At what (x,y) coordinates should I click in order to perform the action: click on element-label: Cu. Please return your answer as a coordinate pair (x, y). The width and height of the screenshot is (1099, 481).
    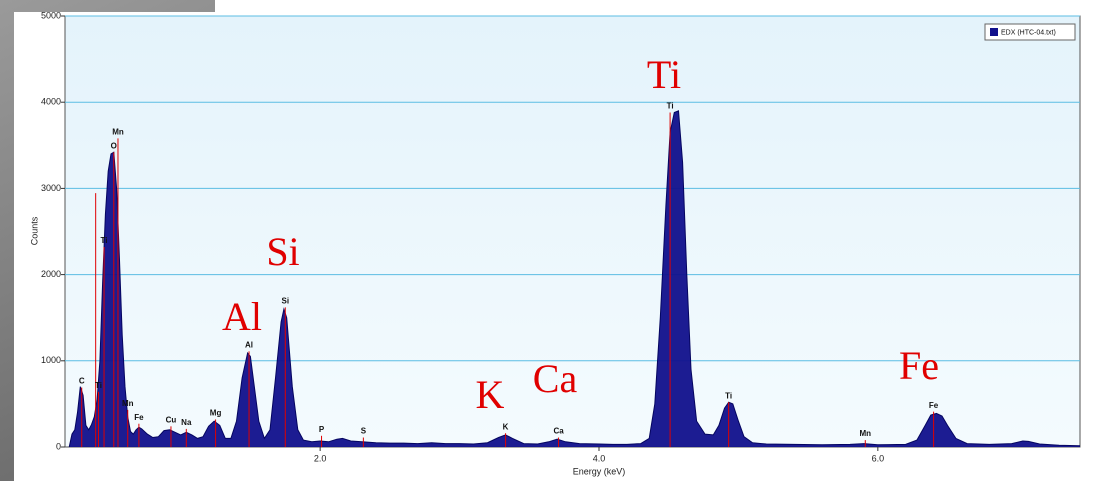
    Looking at the image, I should click on (171, 419).